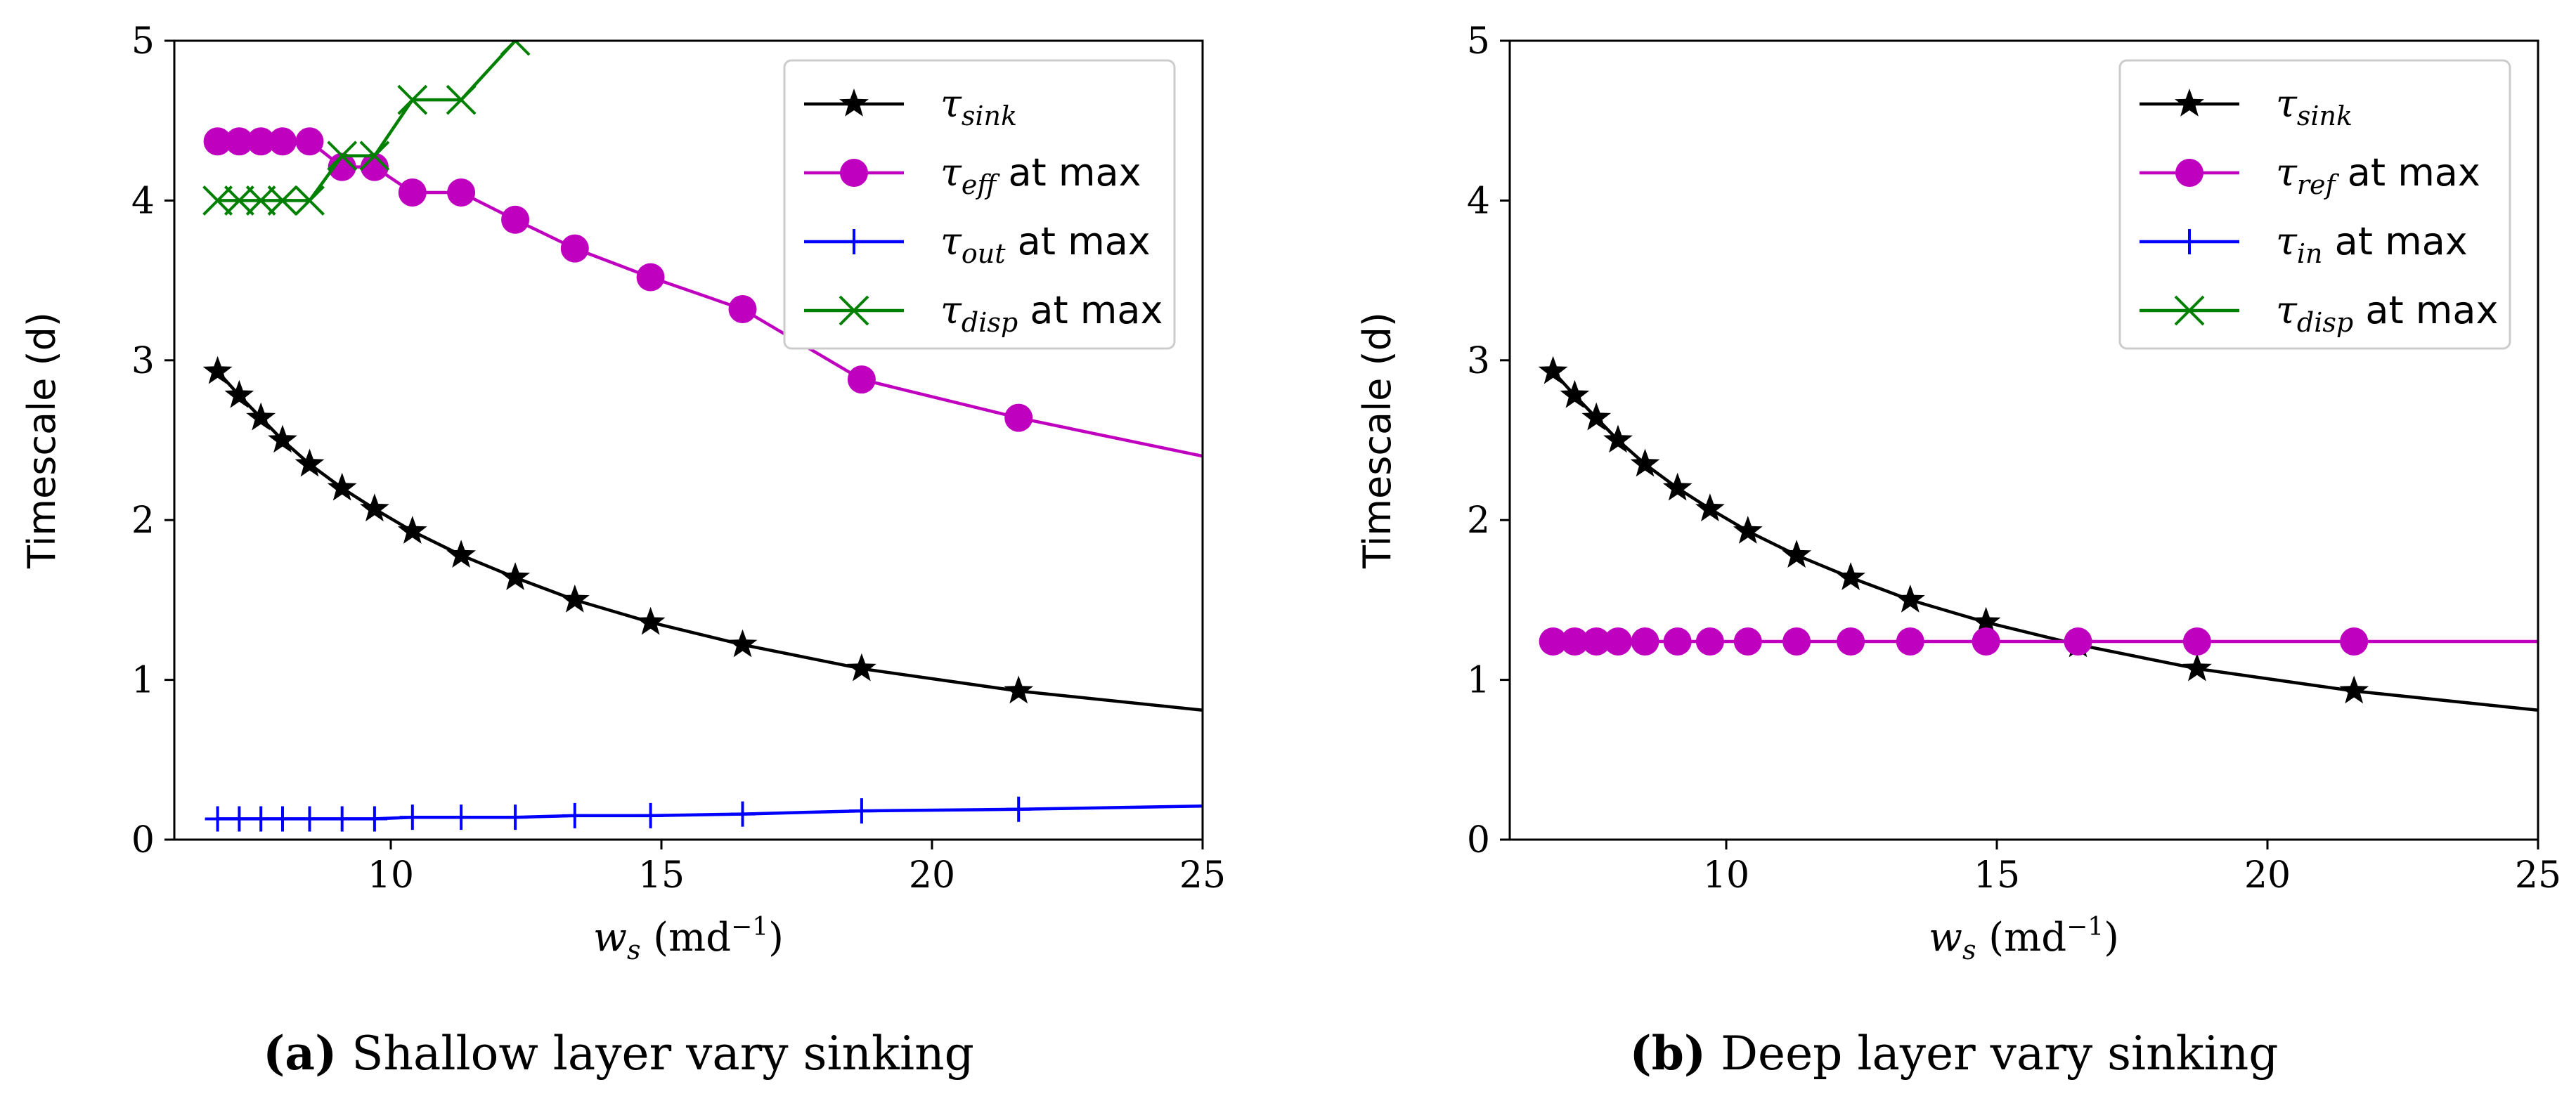 The width and height of the screenshot is (2576, 1101). Describe the element at coordinates (1479, 361) in the screenshot. I see `y-tick-label: 3` at that location.